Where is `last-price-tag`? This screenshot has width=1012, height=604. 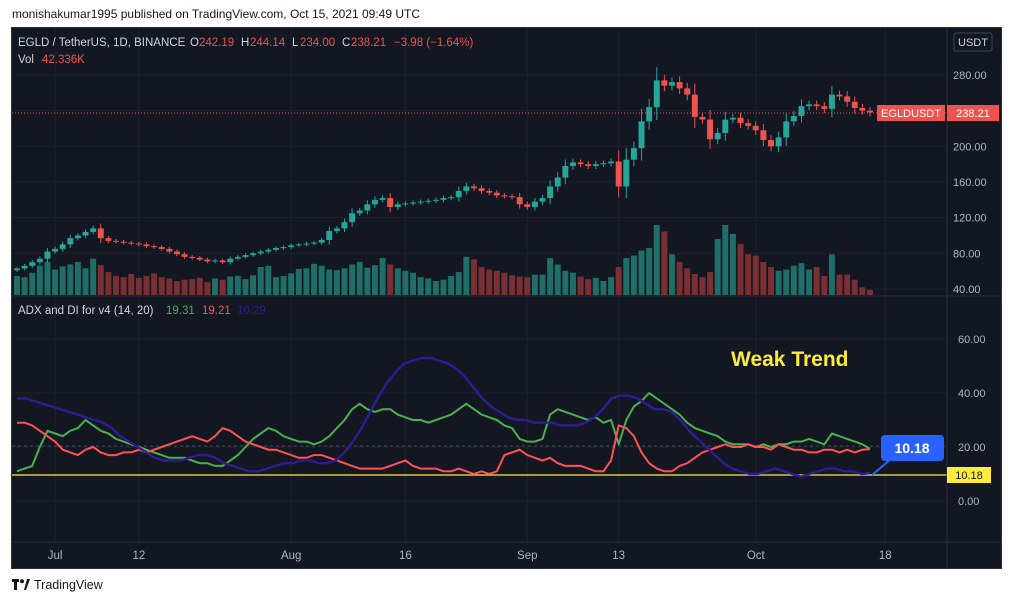
last-price-tag is located at coordinates (973, 113).